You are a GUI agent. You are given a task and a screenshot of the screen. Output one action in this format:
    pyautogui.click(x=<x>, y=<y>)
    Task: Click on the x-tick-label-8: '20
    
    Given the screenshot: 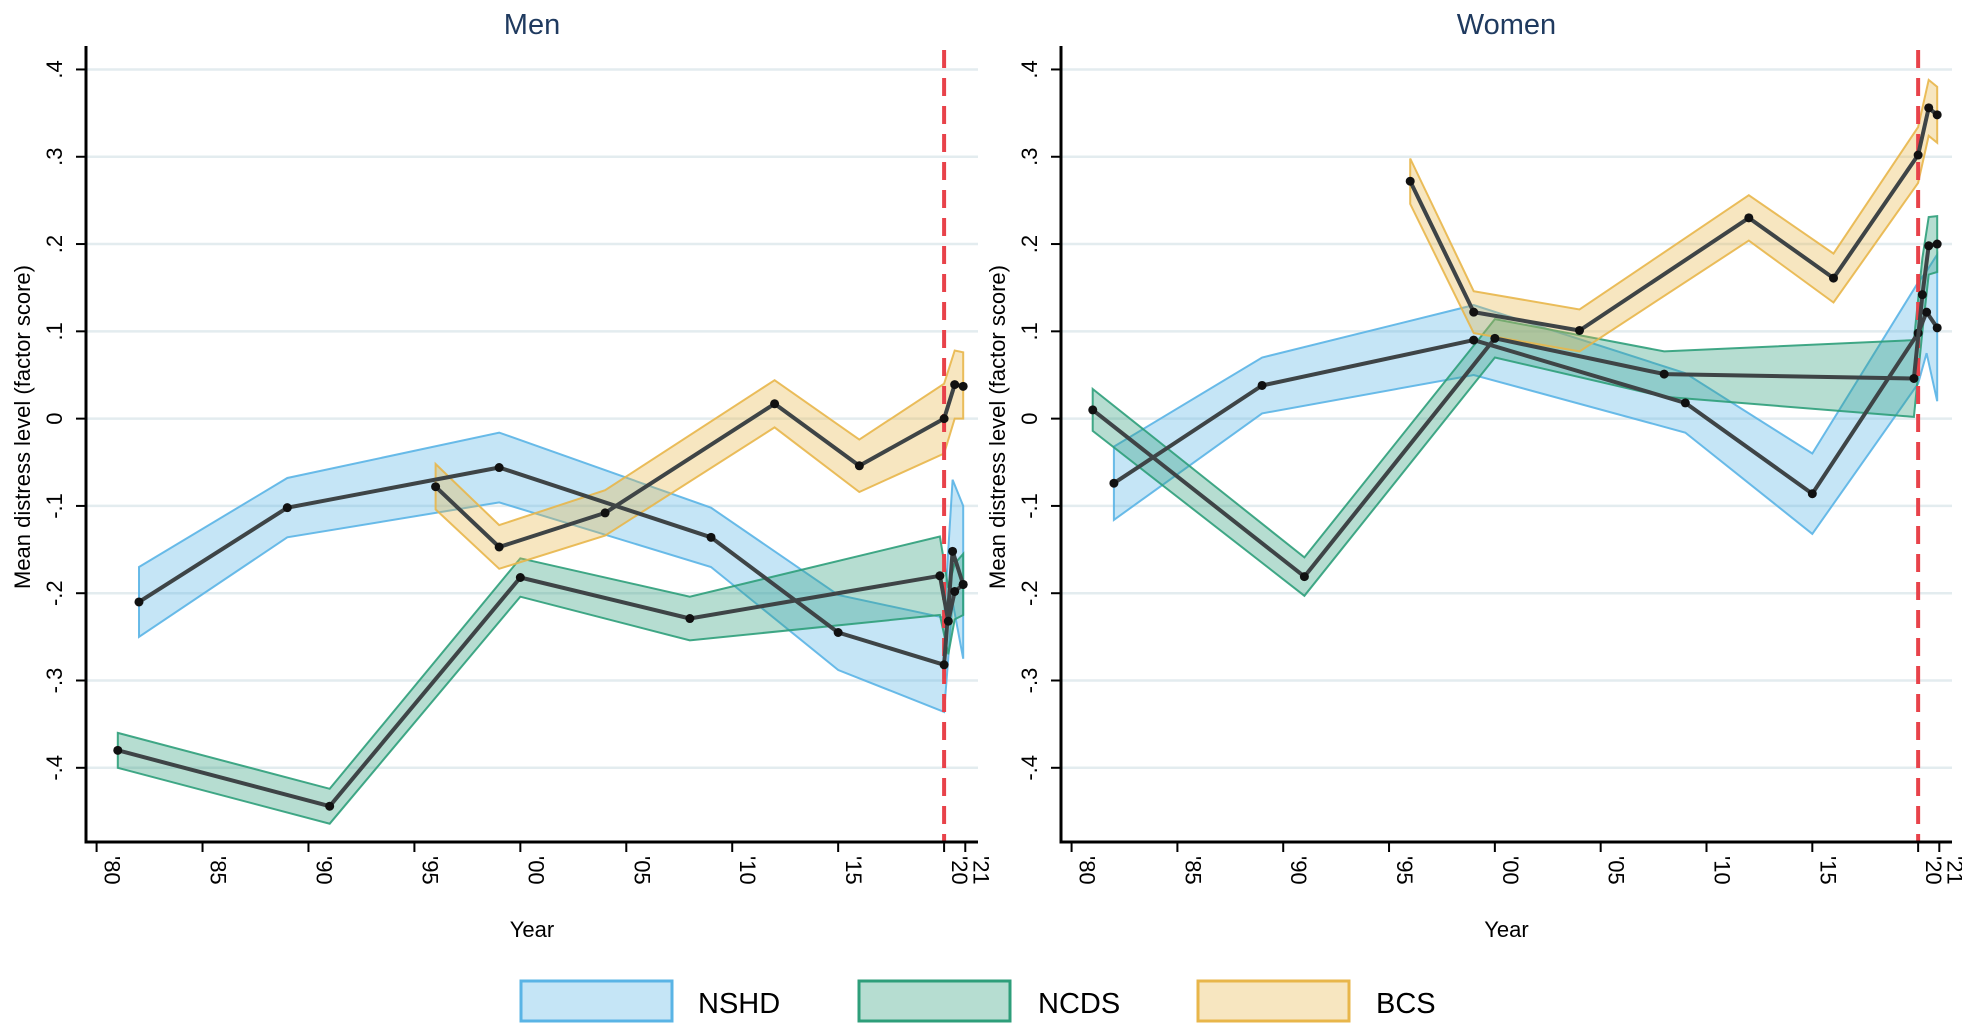 What is the action you would take?
    pyautogui.click(x=1933, y=870)
    